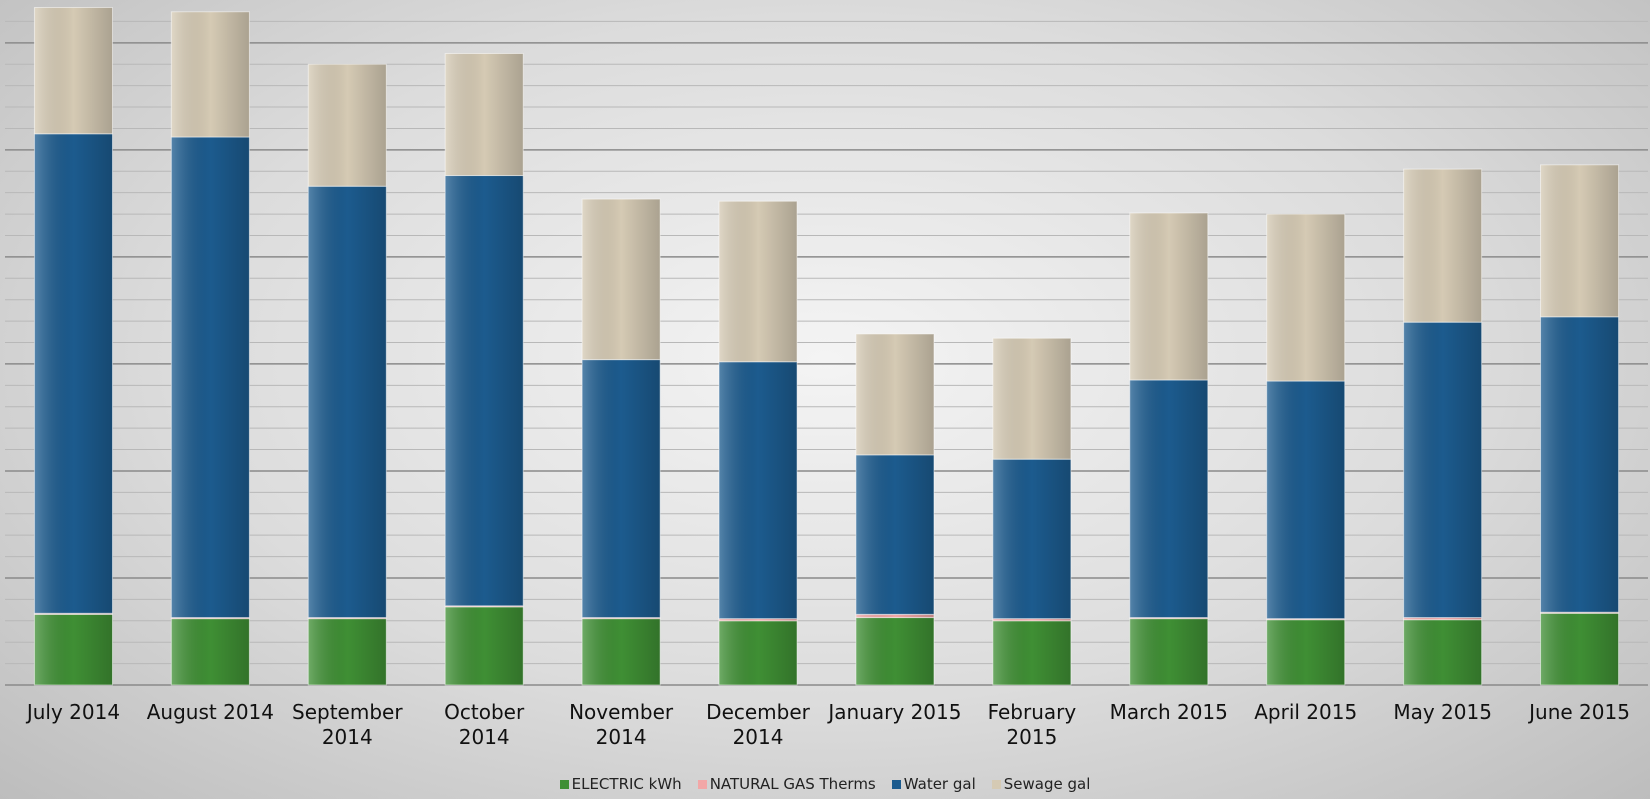 This screenshot has height=799, width=1650. Describe the element at coordinates (1442, 712) in the screenshot. I see `x-tick-label: May 2015` at that location.